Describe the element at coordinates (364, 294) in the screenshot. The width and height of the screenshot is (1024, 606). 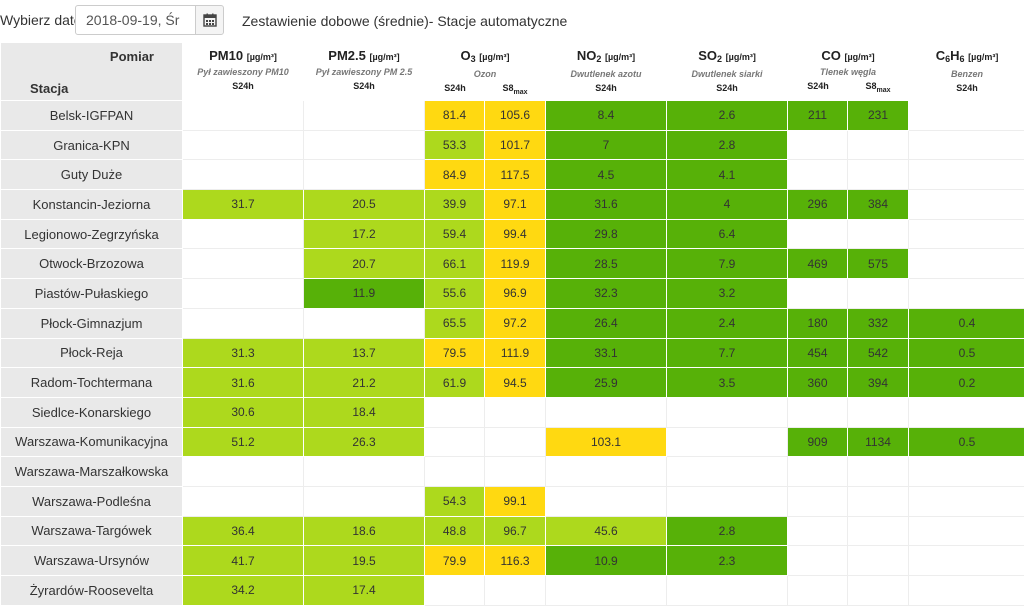
I see `value-cell-pm25: 11.9` at that location.